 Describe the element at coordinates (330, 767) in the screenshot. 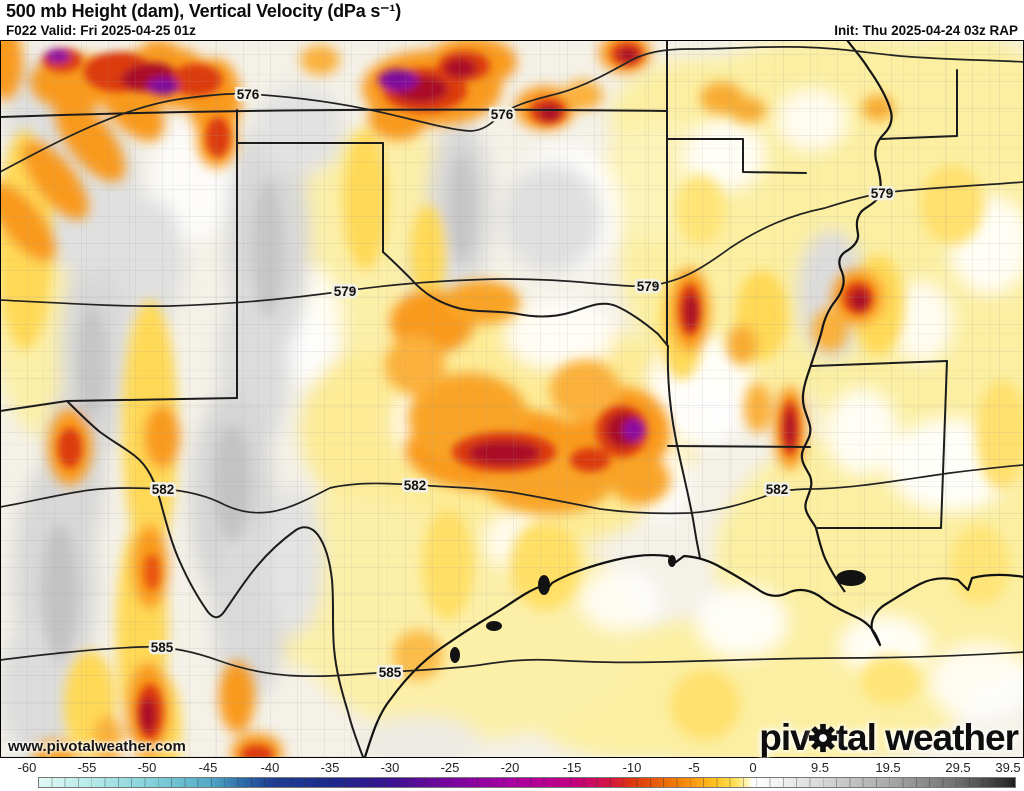

I see `colorbar-tick: -35` at that location.